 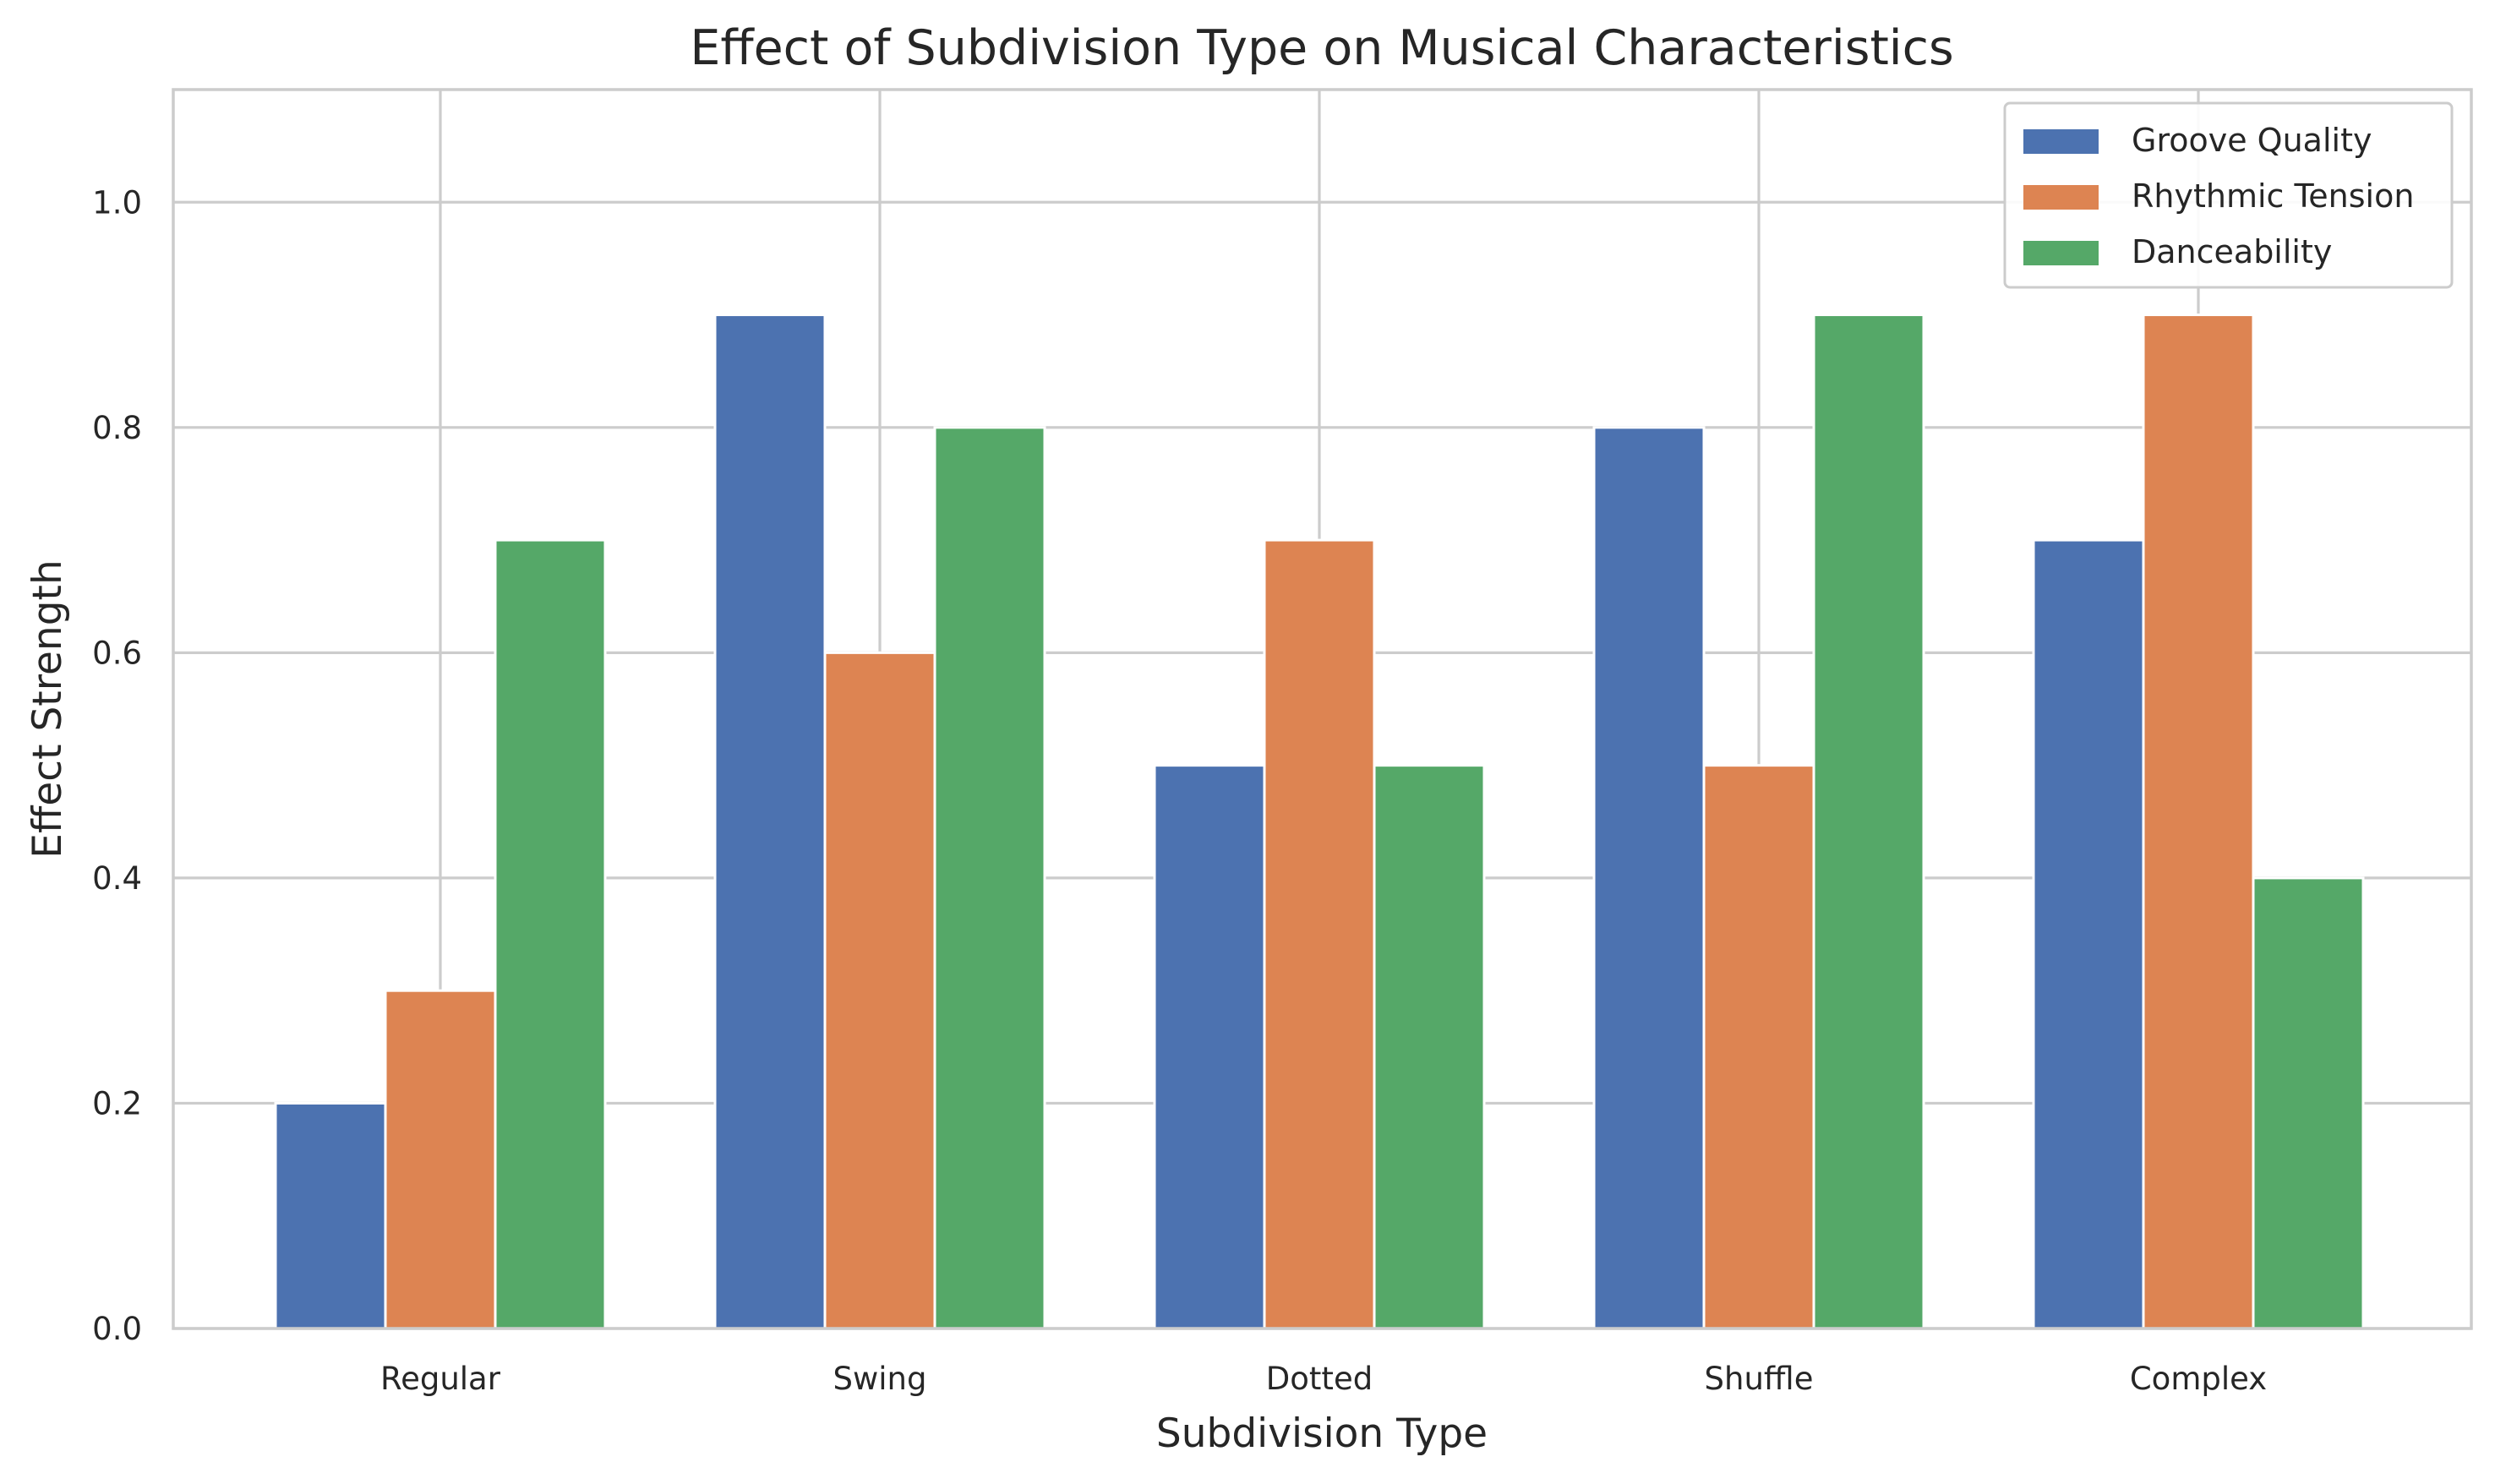 What do you see at coordinates (117, 1329) in the screenshot?
I see `y-tick-label: 0.0` at bounding box center [117, 1329].